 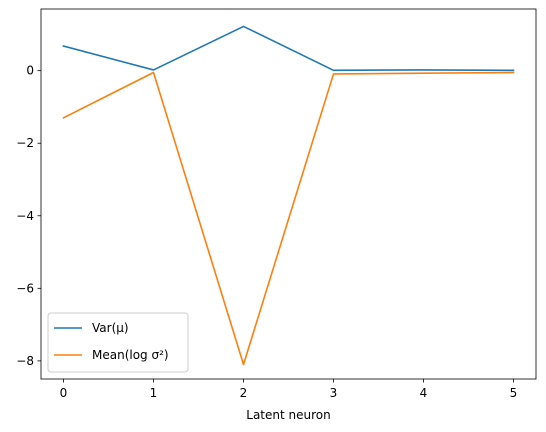 What do you see at coordinates (424, 393) in the screenshot?
I see `x-tick-label: 4` at bounding box center [424, 393].